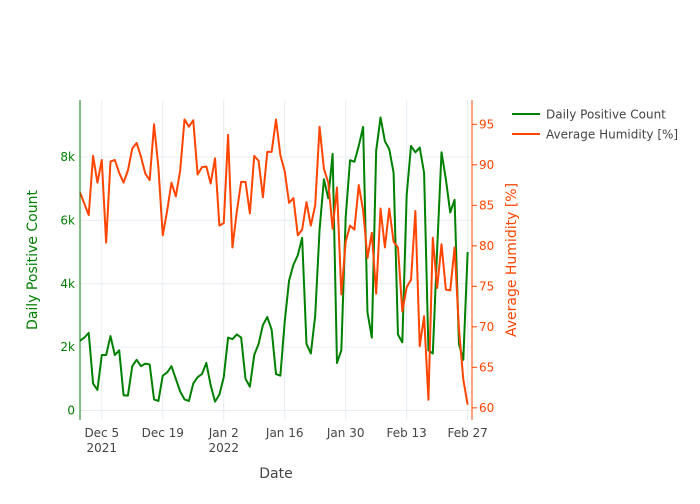  Describe the element at coordinates (345, 433) in the screenshot. I see `x-tick-label: Jan 30` at that location.